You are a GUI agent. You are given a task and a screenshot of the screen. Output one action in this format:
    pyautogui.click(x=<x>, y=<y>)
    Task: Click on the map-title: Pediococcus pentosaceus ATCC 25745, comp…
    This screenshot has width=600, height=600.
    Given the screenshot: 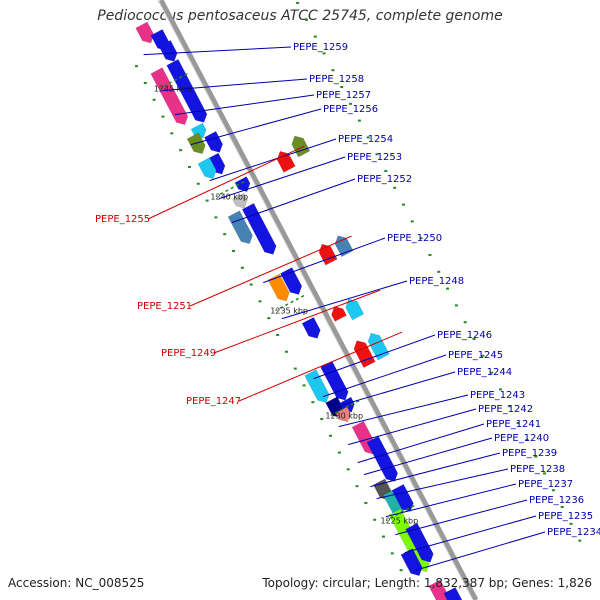 What is the action you would take?
    pyautogui.click(x=300, y=16)
    